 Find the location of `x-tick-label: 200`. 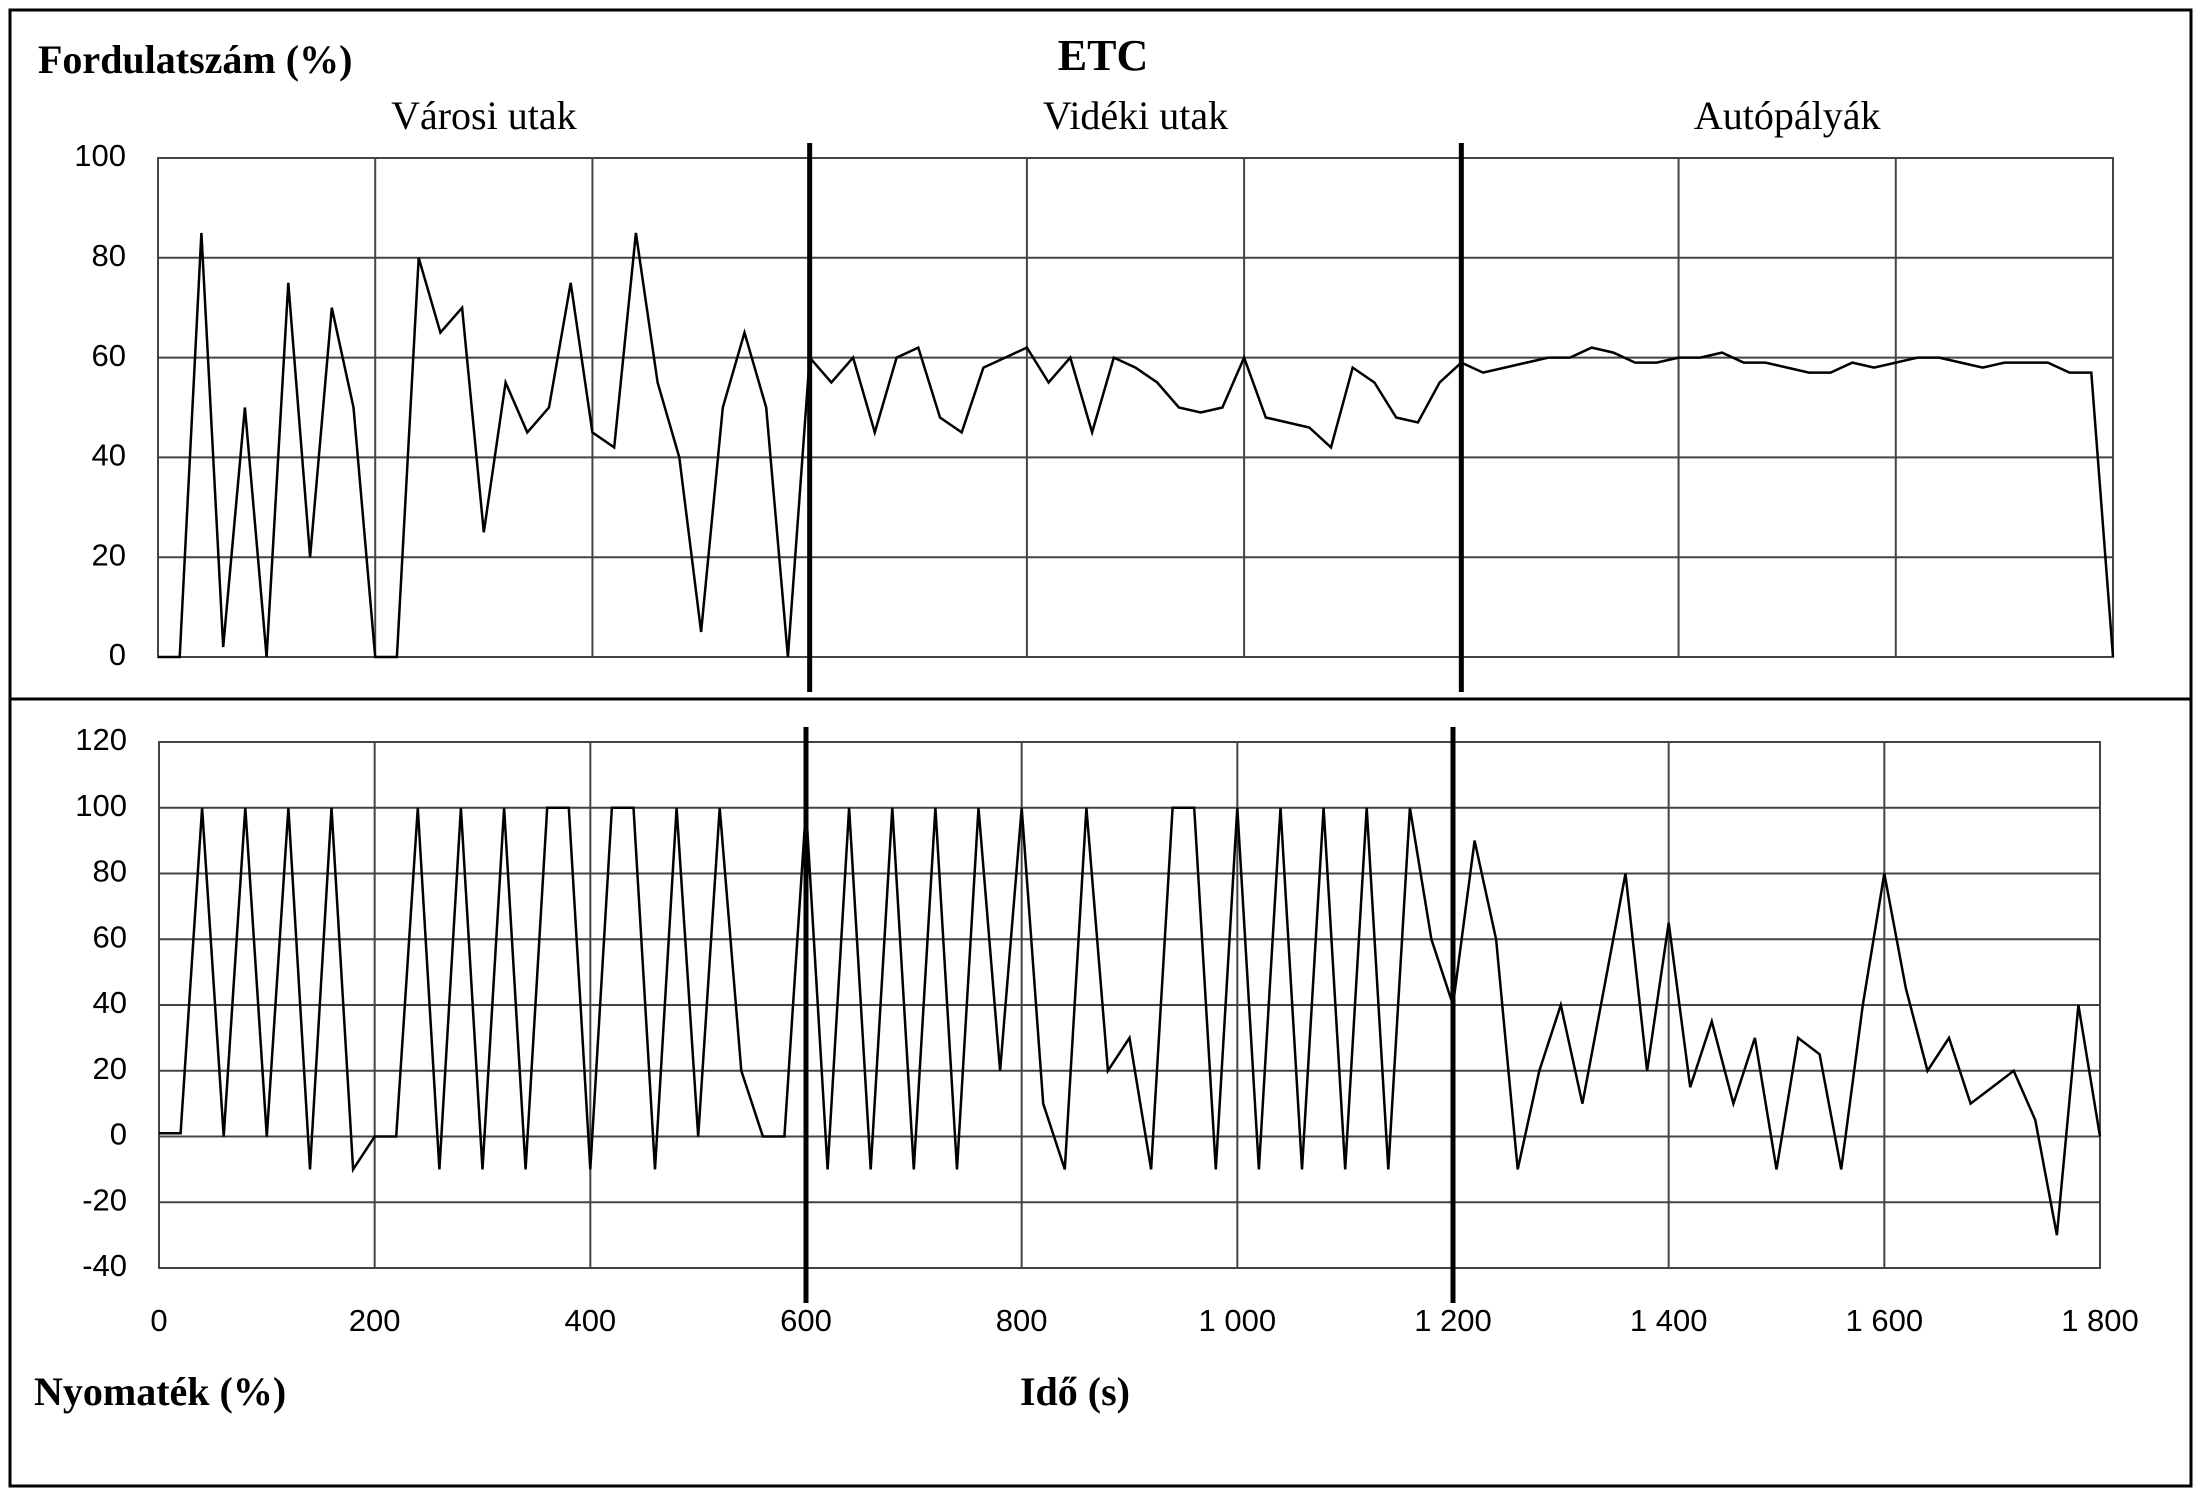

x-tick-label: 200 is located at coordinates (375, 1320).